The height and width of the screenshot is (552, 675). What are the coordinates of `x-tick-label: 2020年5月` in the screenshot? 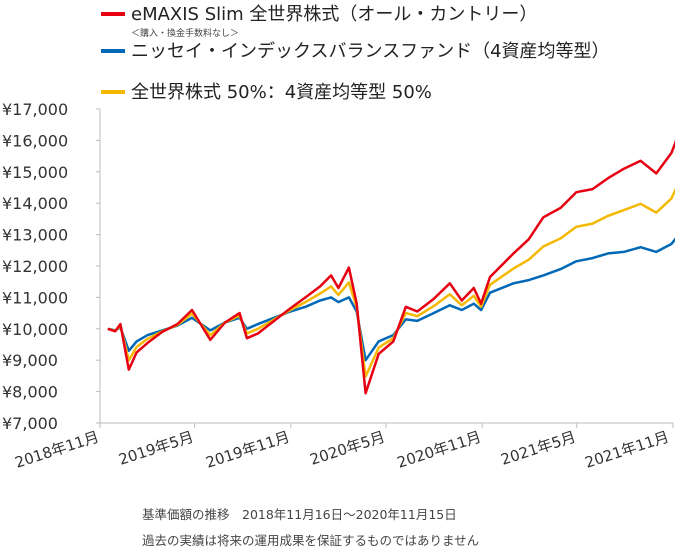 It's located at (347, 448).